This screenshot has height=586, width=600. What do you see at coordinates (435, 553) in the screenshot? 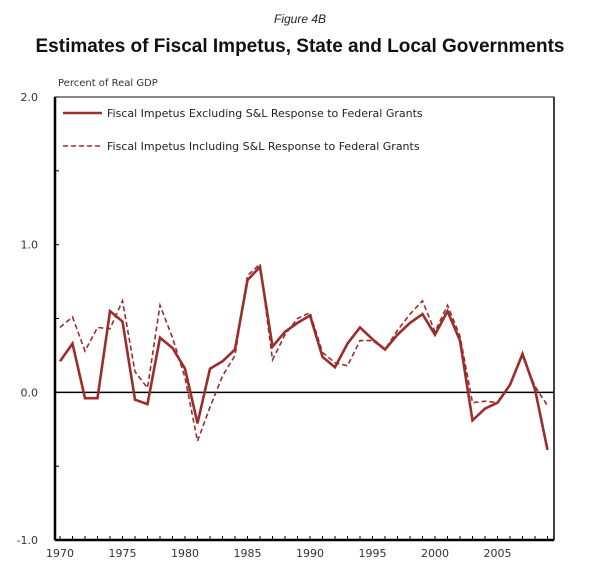
I see `x-tick-label: 2000` at bounding box center [435, 553].